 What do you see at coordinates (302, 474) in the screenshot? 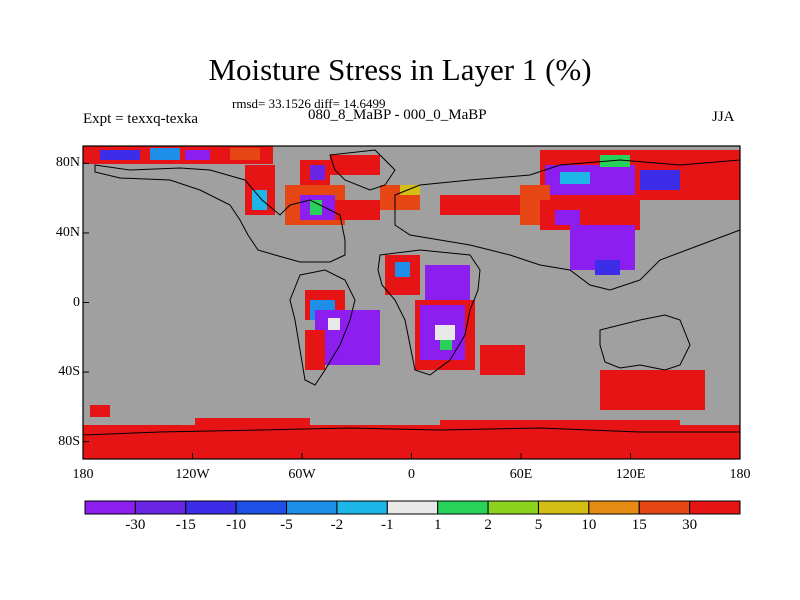
I see `lon-tick-label: 60W` at bounding box center [302, 474].